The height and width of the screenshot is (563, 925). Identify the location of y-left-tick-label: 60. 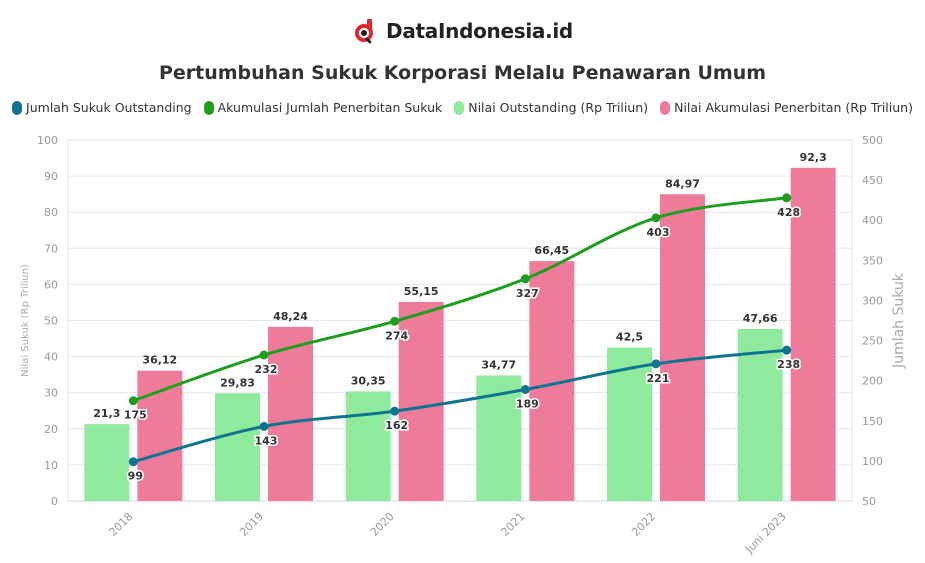
(51, 284).